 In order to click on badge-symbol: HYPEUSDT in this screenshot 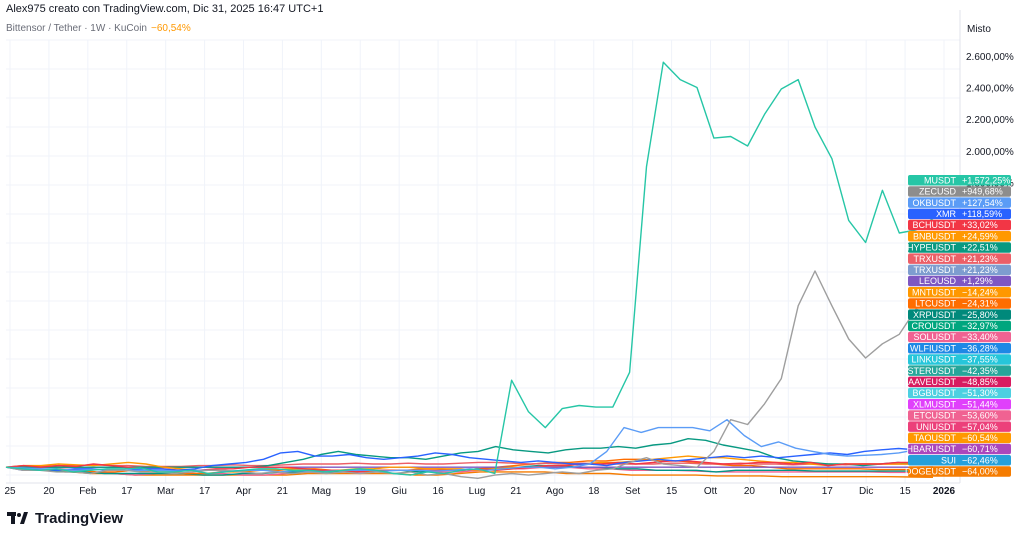, I will do `click(932, 248)`.